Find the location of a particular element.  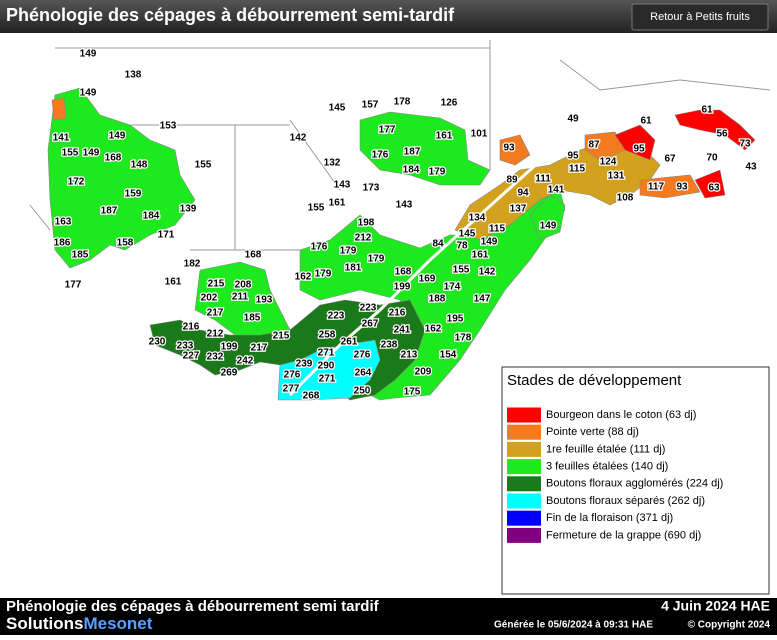

map-label: 138 is located at coordinates (133, 75).